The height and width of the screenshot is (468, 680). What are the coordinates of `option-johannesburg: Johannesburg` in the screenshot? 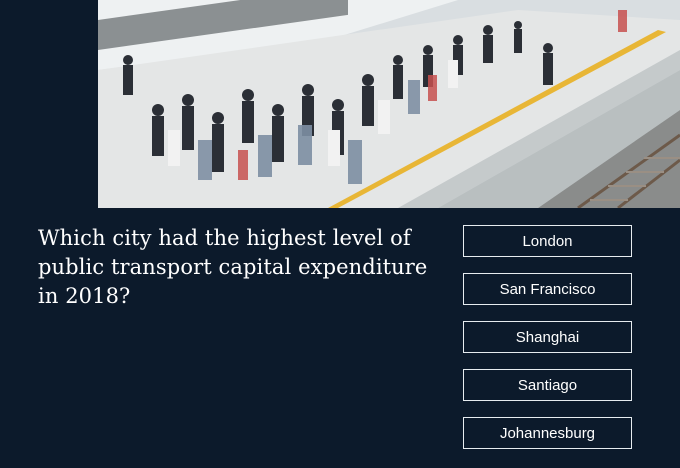 It's located at (547, 433).